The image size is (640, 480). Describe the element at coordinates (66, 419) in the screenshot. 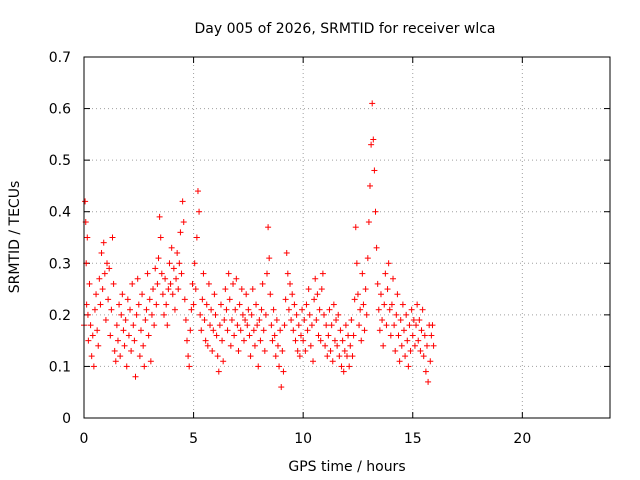

I see `y-tick-label: 0` at that location.